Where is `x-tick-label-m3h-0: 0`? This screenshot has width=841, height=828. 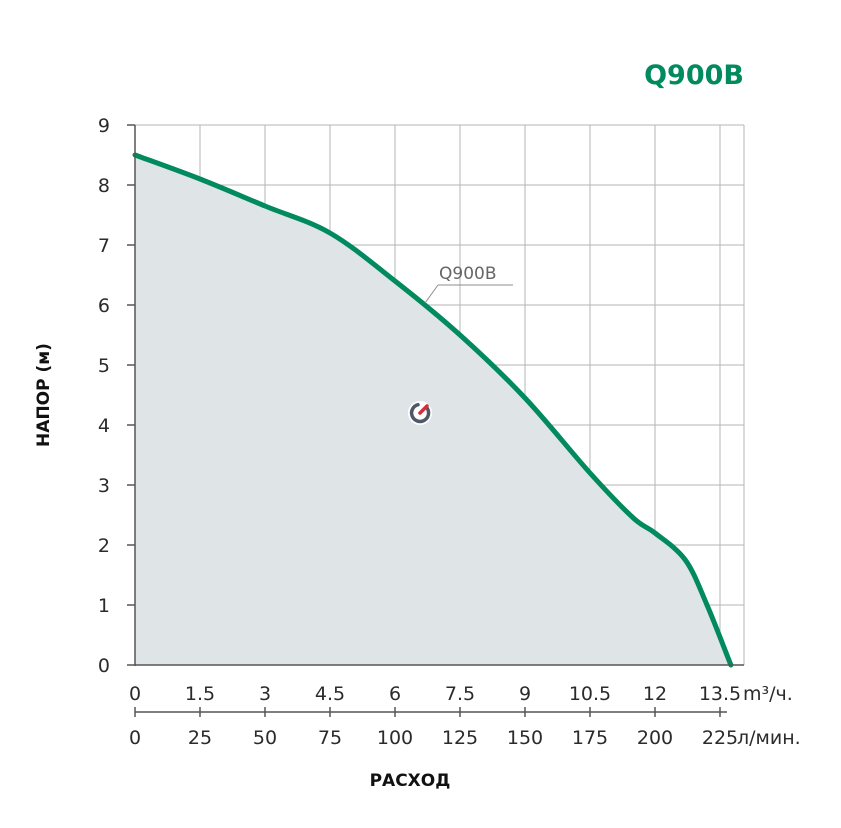
x-tick-label-m3h-0: 0 is located at coordinates (135, 694).